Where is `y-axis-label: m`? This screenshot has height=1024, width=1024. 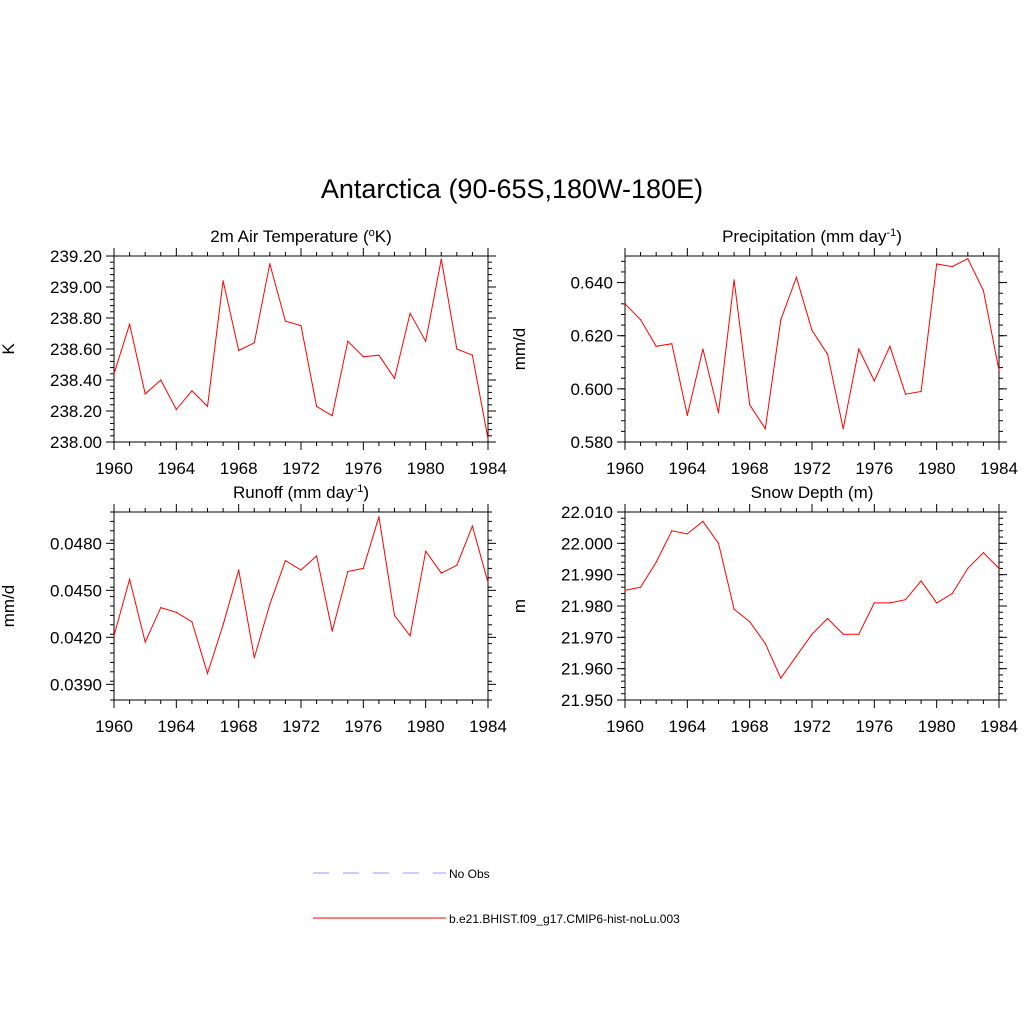
y-axis-label: m is located at coordinates (519, 606).